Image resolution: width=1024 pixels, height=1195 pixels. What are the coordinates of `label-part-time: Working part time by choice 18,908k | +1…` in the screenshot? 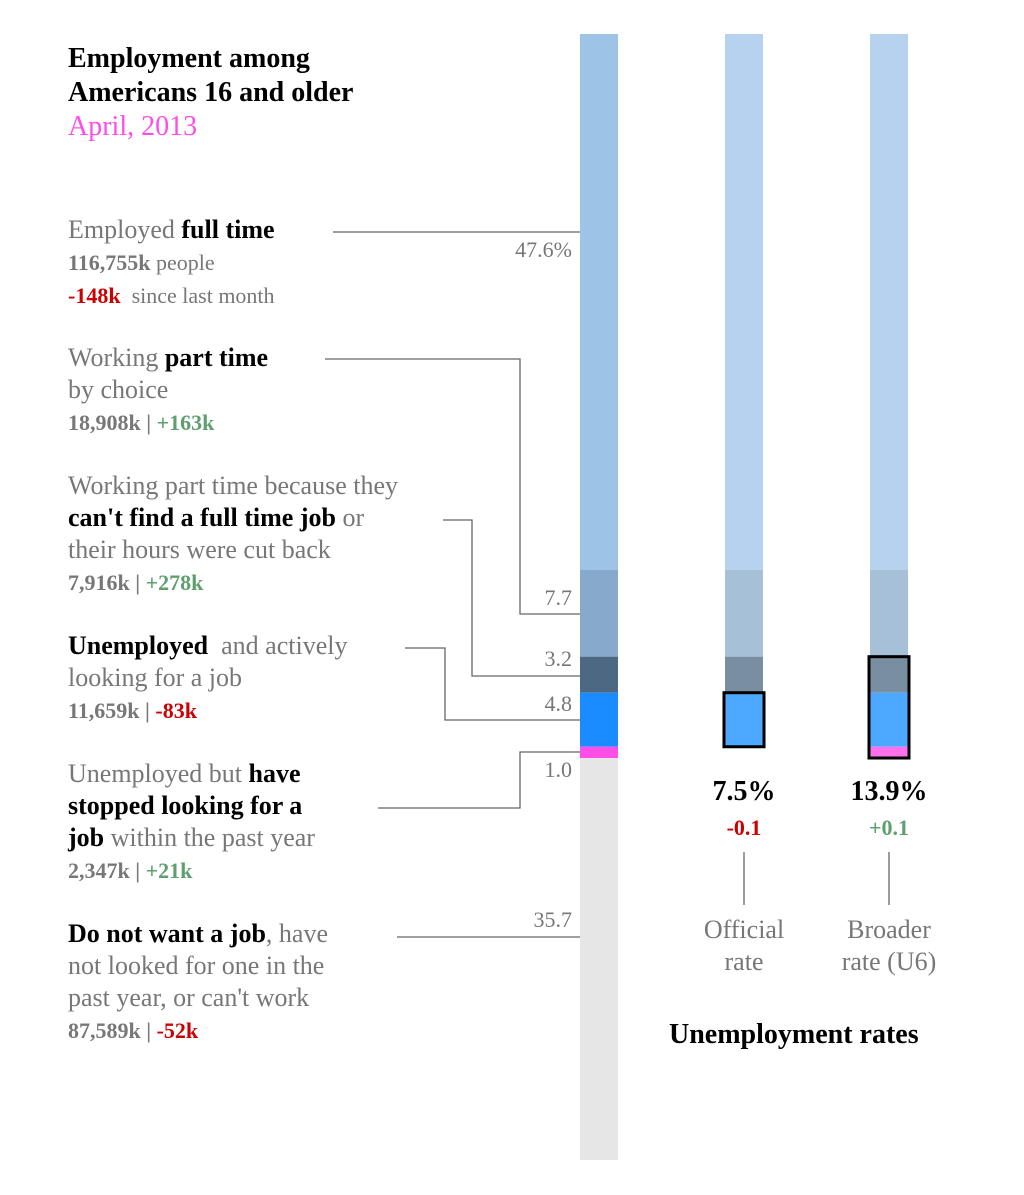 It's located at (168, 389).